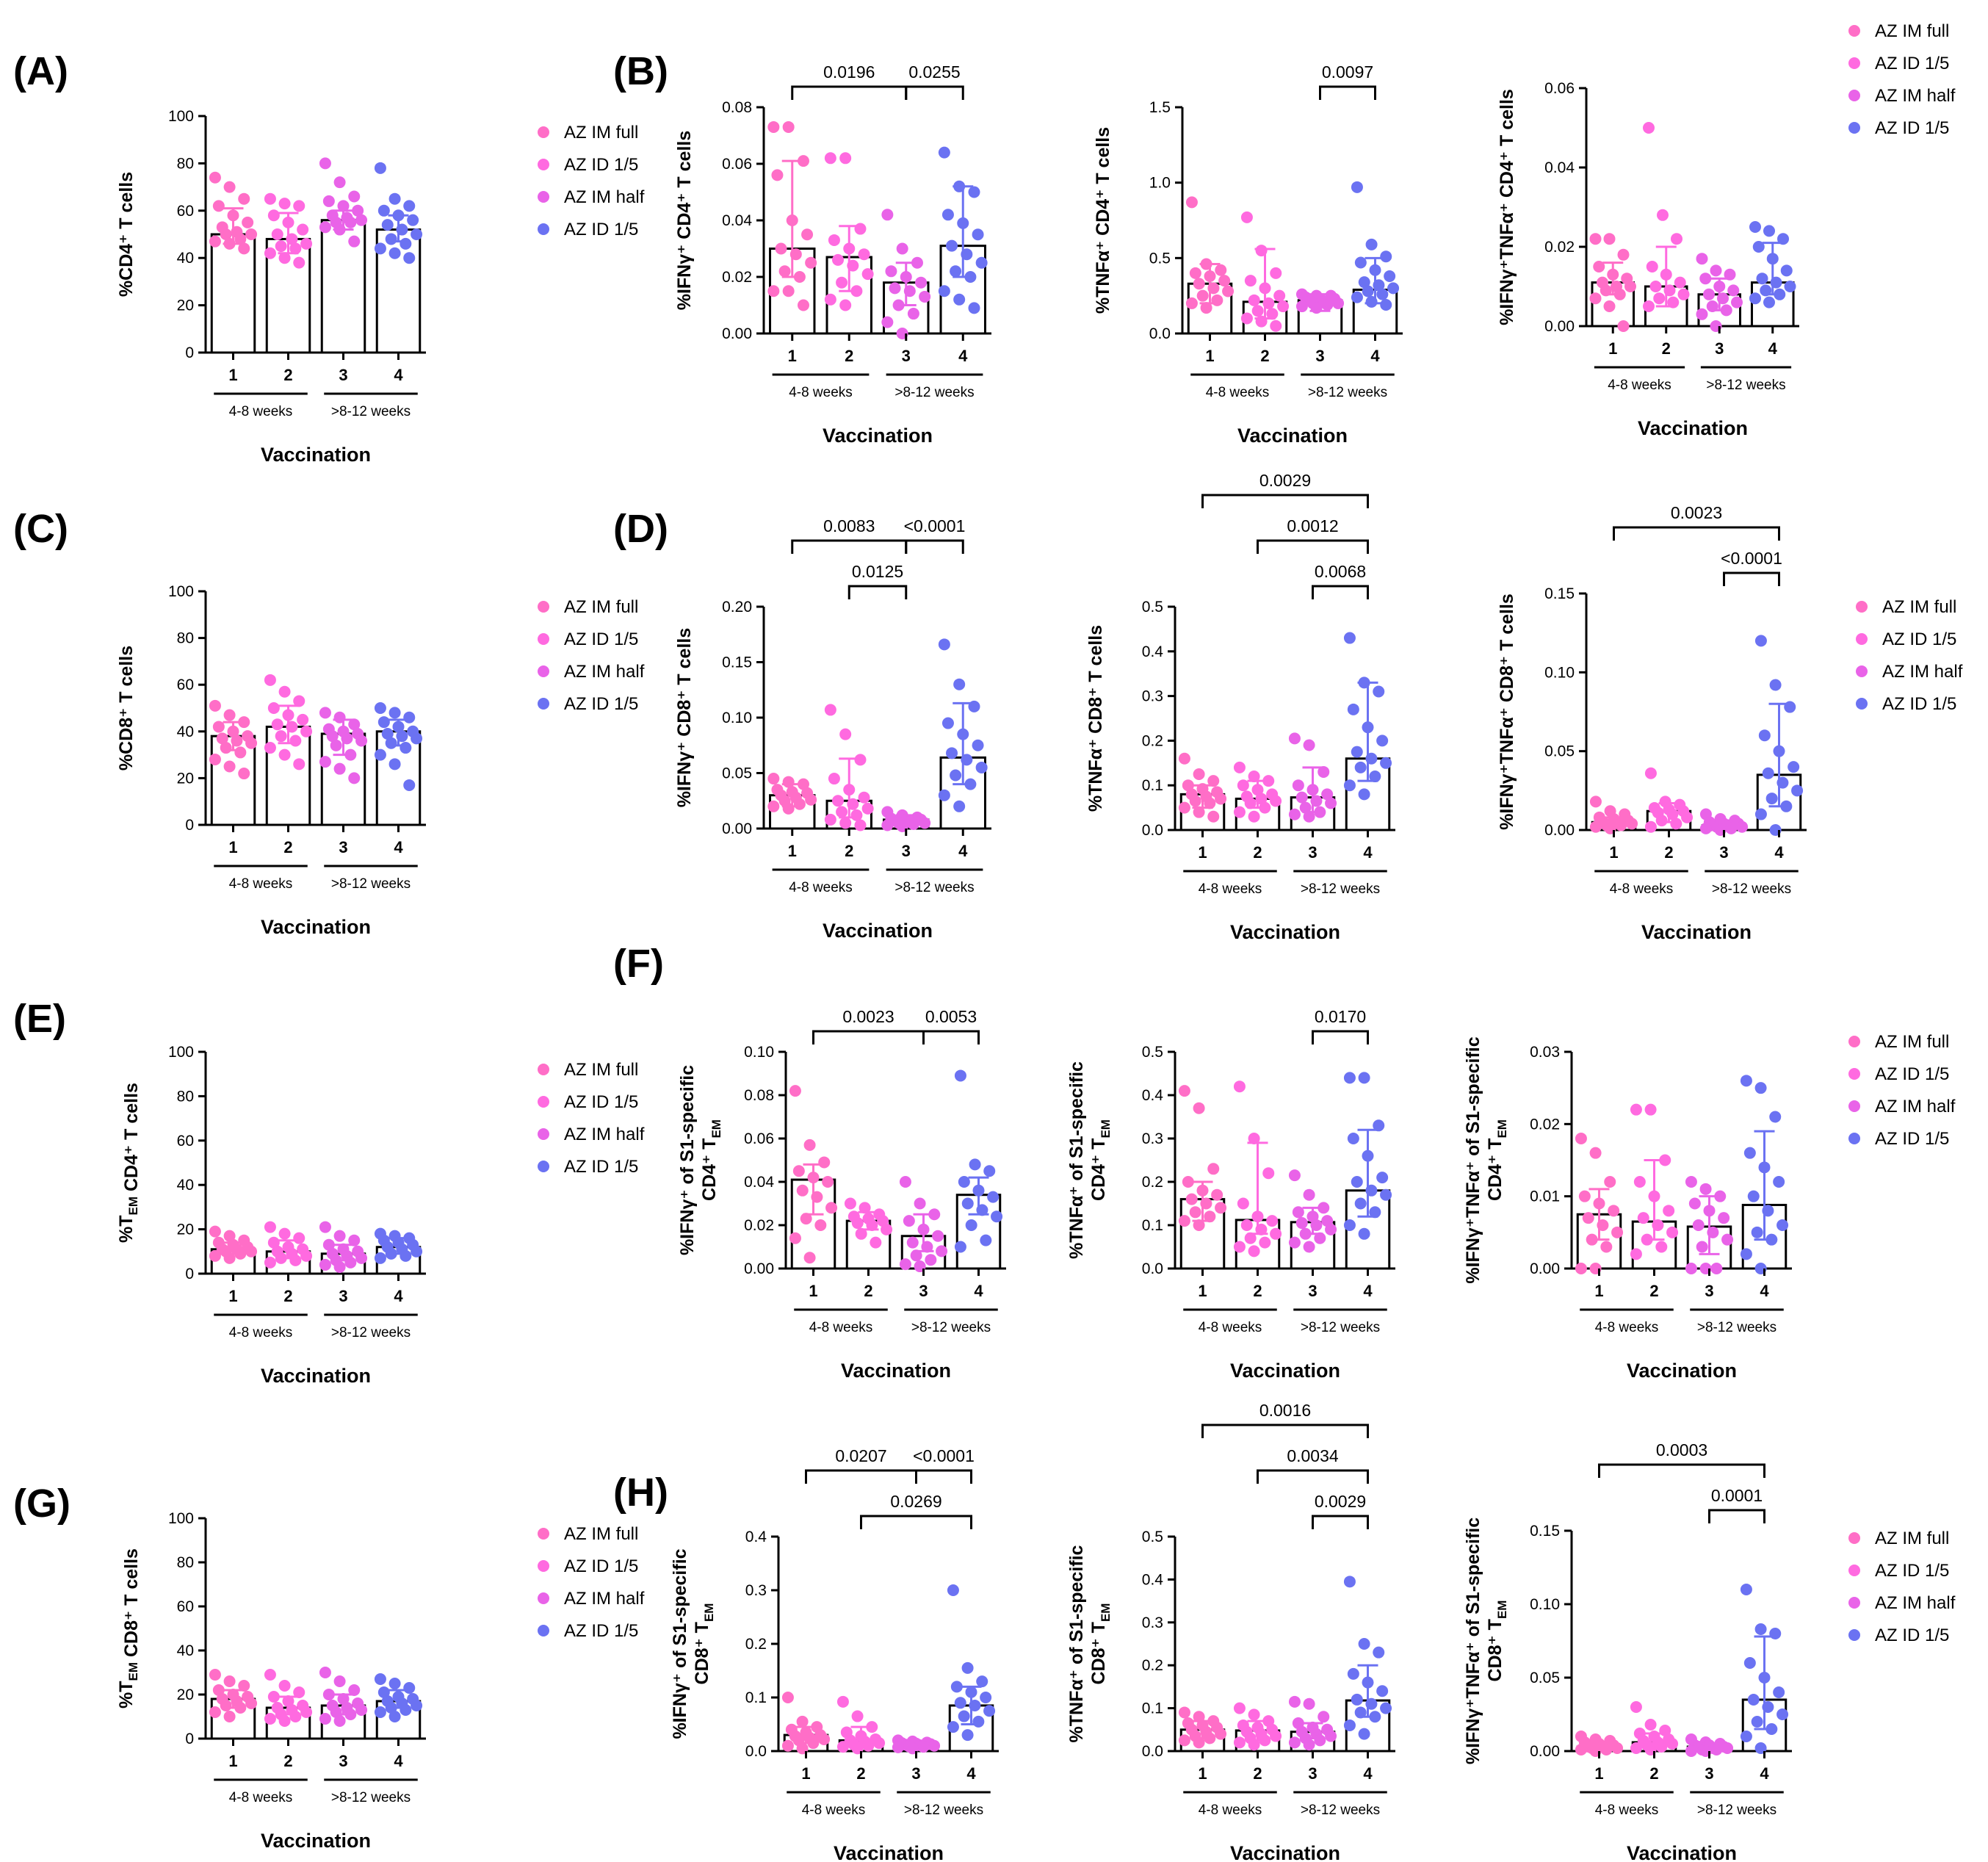 The image size is (1988, 1862). I want to click on y-tick-label: 0.2, so click(756, 1644).